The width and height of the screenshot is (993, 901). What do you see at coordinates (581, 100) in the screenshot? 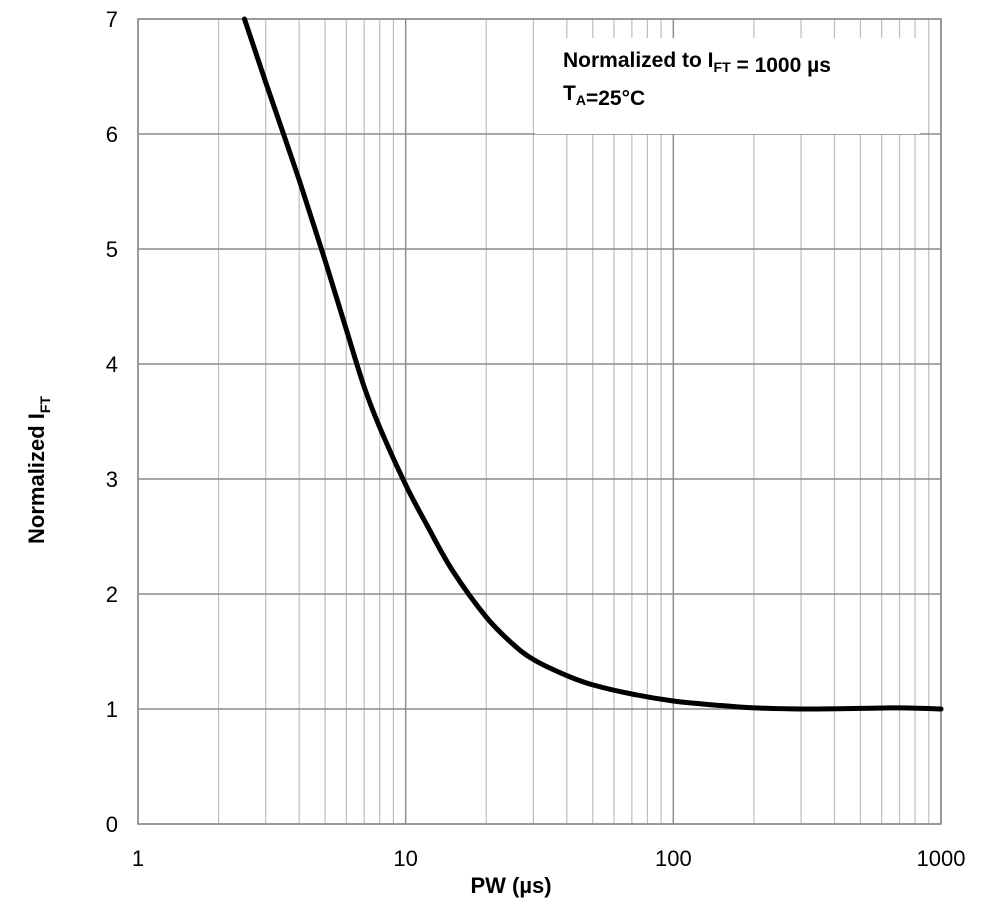
I see `annotation-subscript: A` at bounding box center [581, 100].